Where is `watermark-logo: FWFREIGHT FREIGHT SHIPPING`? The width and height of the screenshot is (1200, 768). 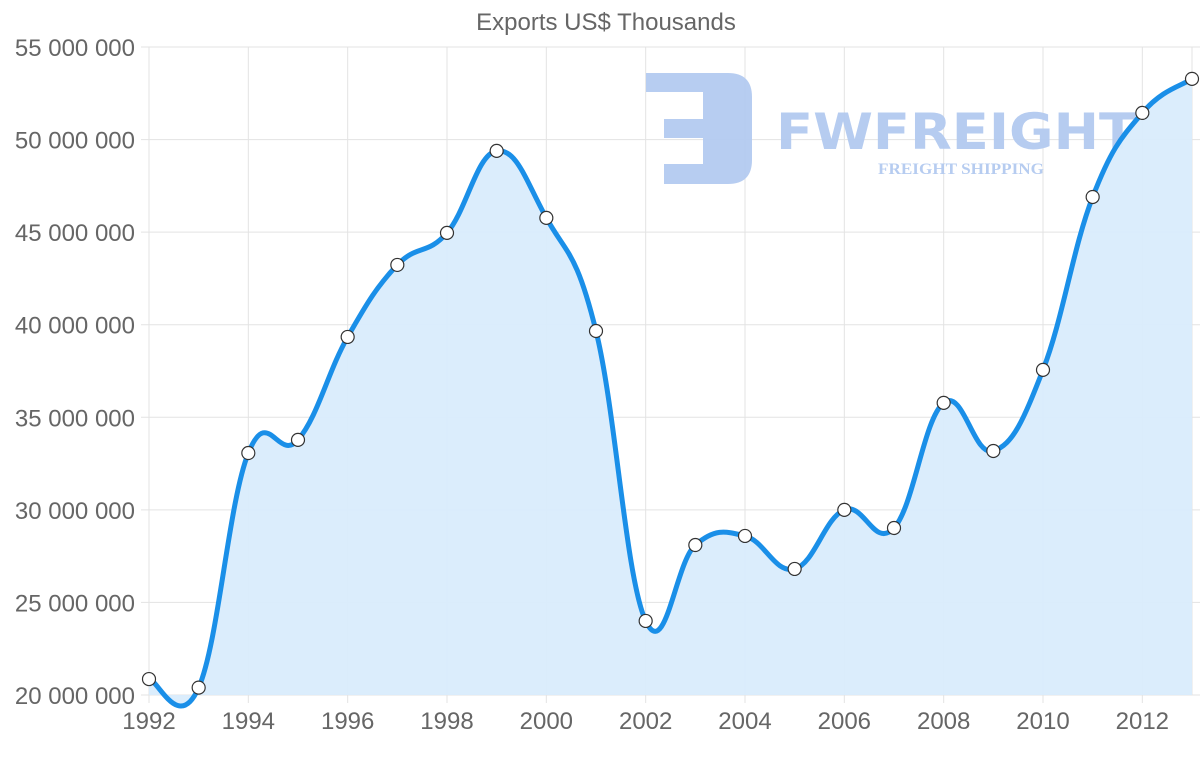 watermark-logo: FWFREIGHT FREIGHT SHIPPING is located at coordinates (891, 128).